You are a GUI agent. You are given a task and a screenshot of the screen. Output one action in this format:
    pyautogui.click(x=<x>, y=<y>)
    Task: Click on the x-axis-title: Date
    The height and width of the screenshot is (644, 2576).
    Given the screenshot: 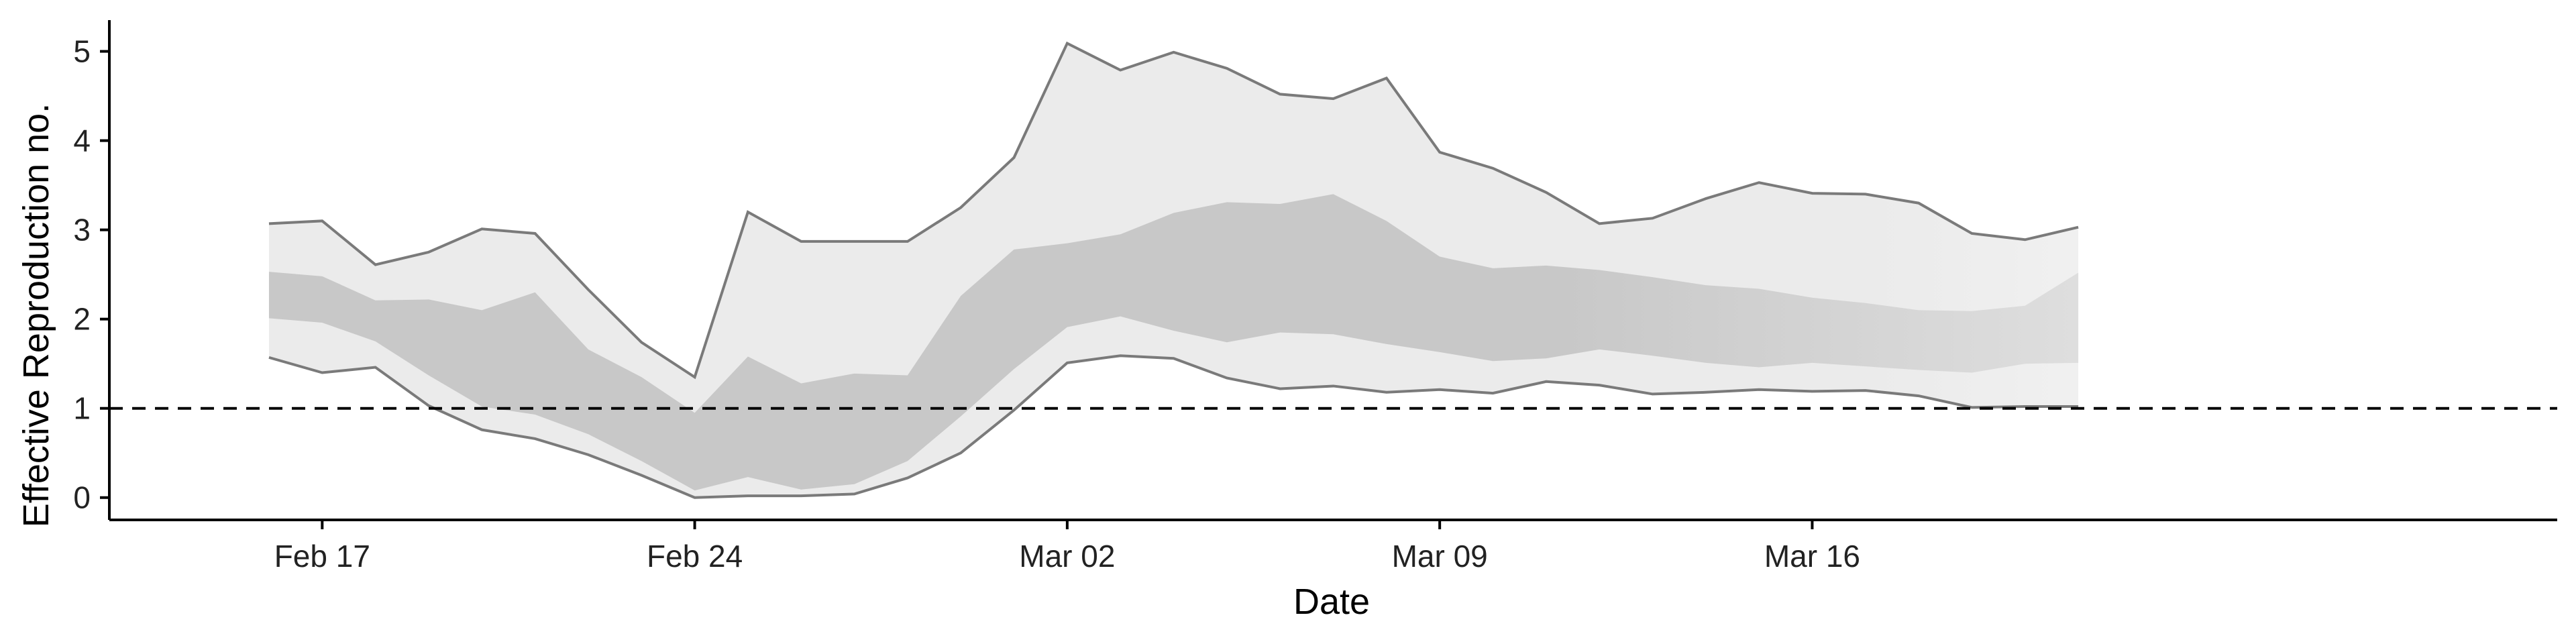 What is the action you would take?
    pyautogui.click(x=1331, y=602)
    